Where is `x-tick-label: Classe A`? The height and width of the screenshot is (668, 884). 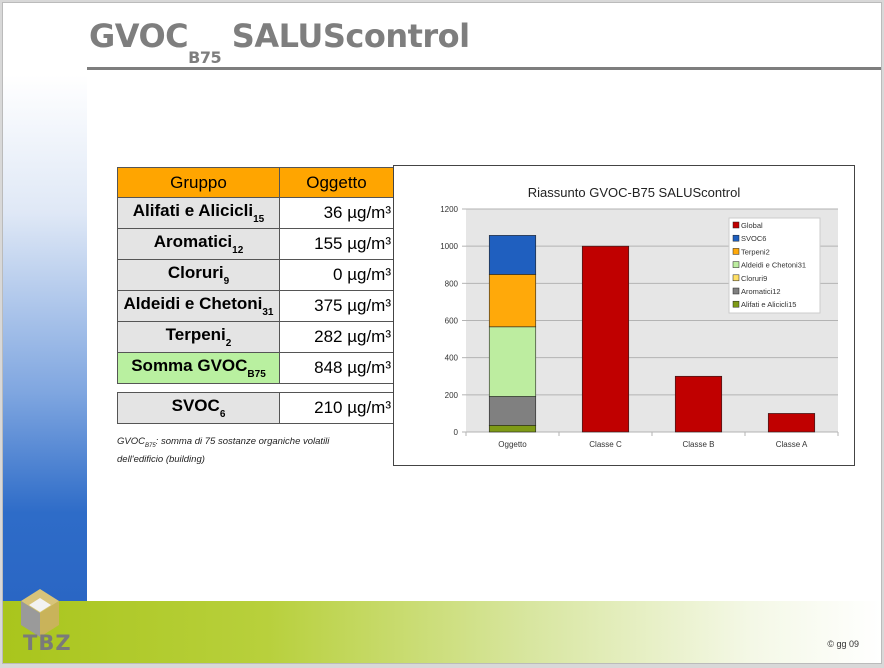 x-tick-label: Classe A is located at coordinates (792, 444).